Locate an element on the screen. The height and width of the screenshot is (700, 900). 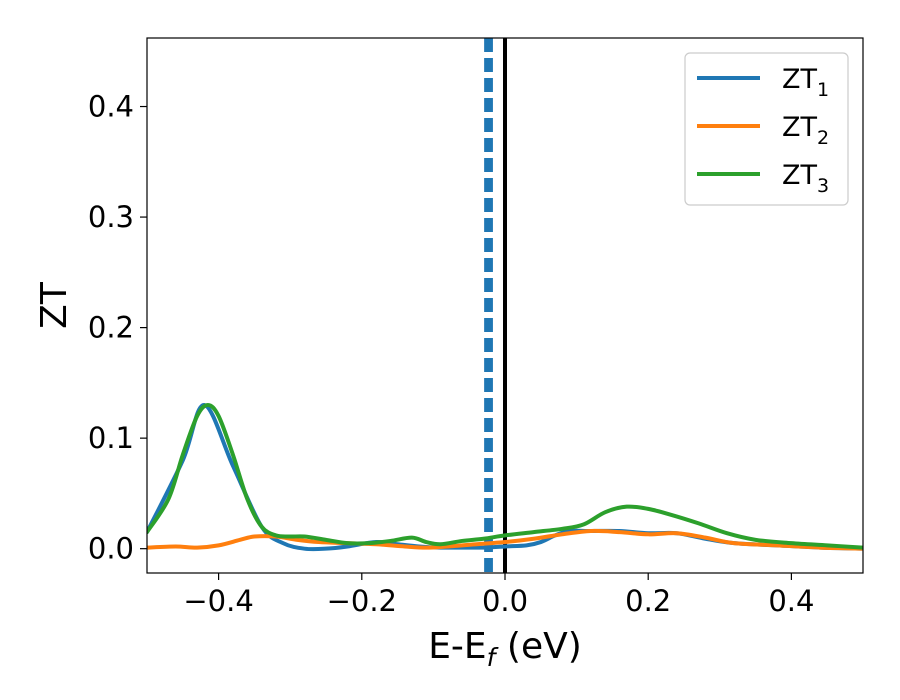
y-axis-ticks: 0.0 0.1 0.2 0.3 0.4 is located at coordinates (117, 328).